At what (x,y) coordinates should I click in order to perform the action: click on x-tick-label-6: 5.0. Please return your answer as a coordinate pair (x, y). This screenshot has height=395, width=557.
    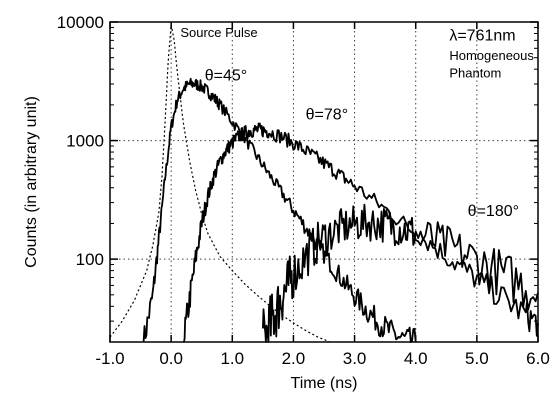
    Looking at the image, I should click on (477, 358).